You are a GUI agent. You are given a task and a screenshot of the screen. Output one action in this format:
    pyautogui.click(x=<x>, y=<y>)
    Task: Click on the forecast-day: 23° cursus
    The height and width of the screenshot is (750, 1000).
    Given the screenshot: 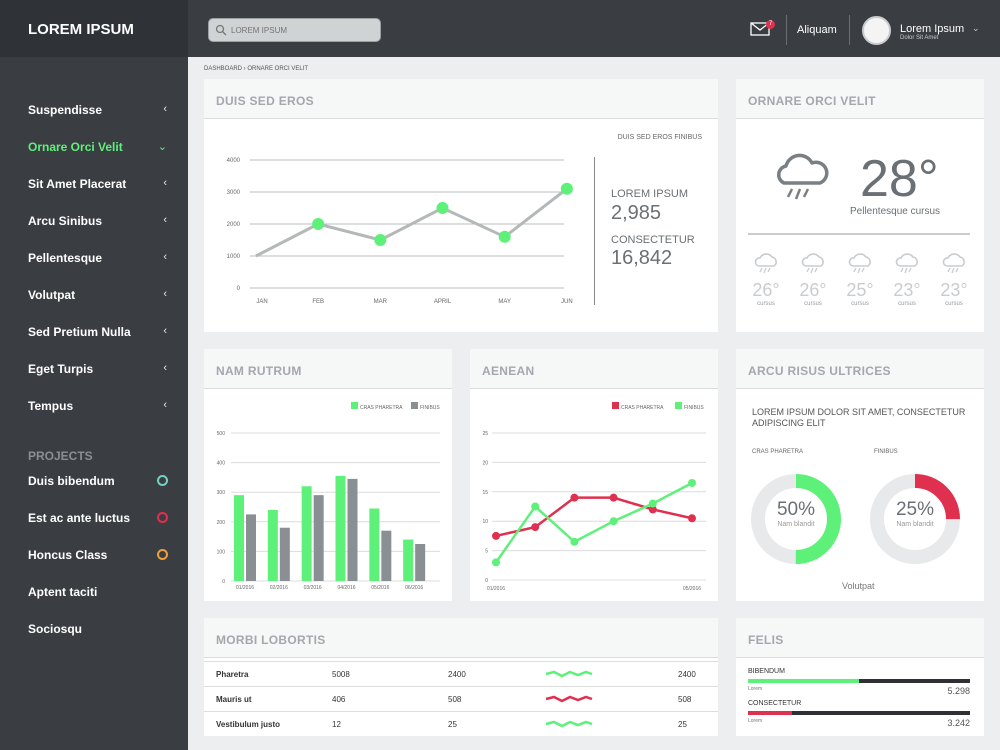 What is the action you would take?
    pyautogui.click(x=954, y=280)
    